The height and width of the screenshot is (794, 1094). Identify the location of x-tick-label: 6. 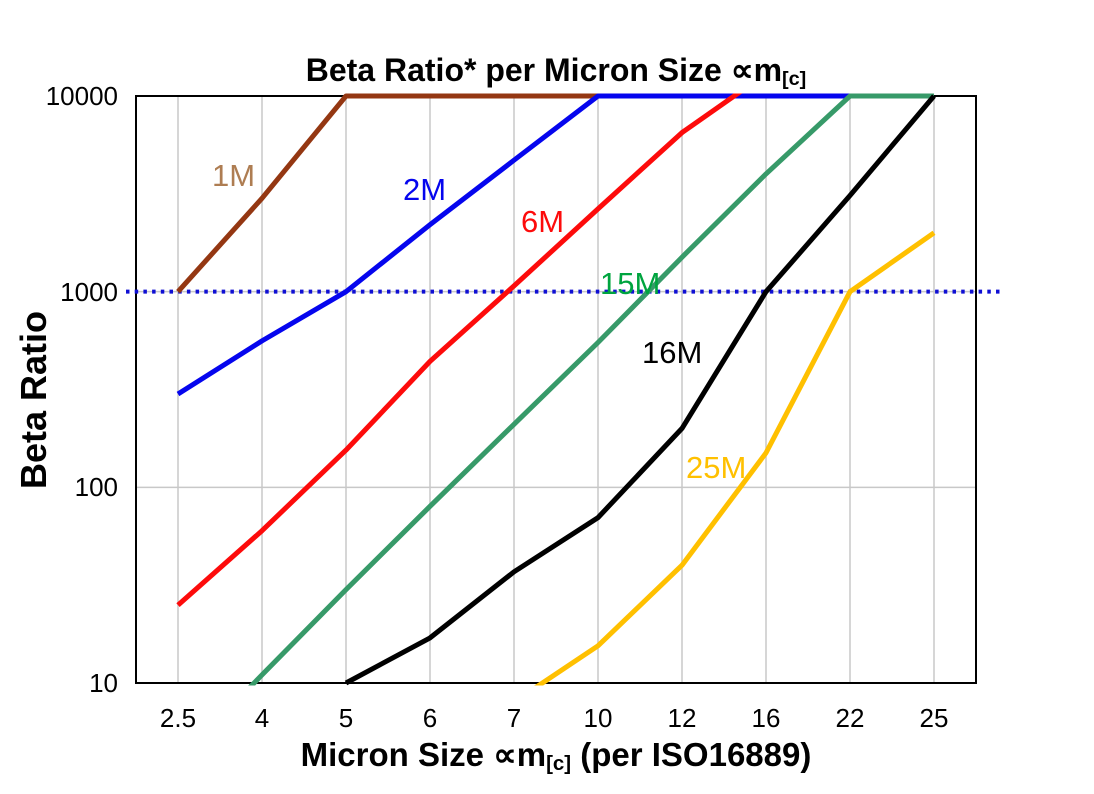
(430, 718).